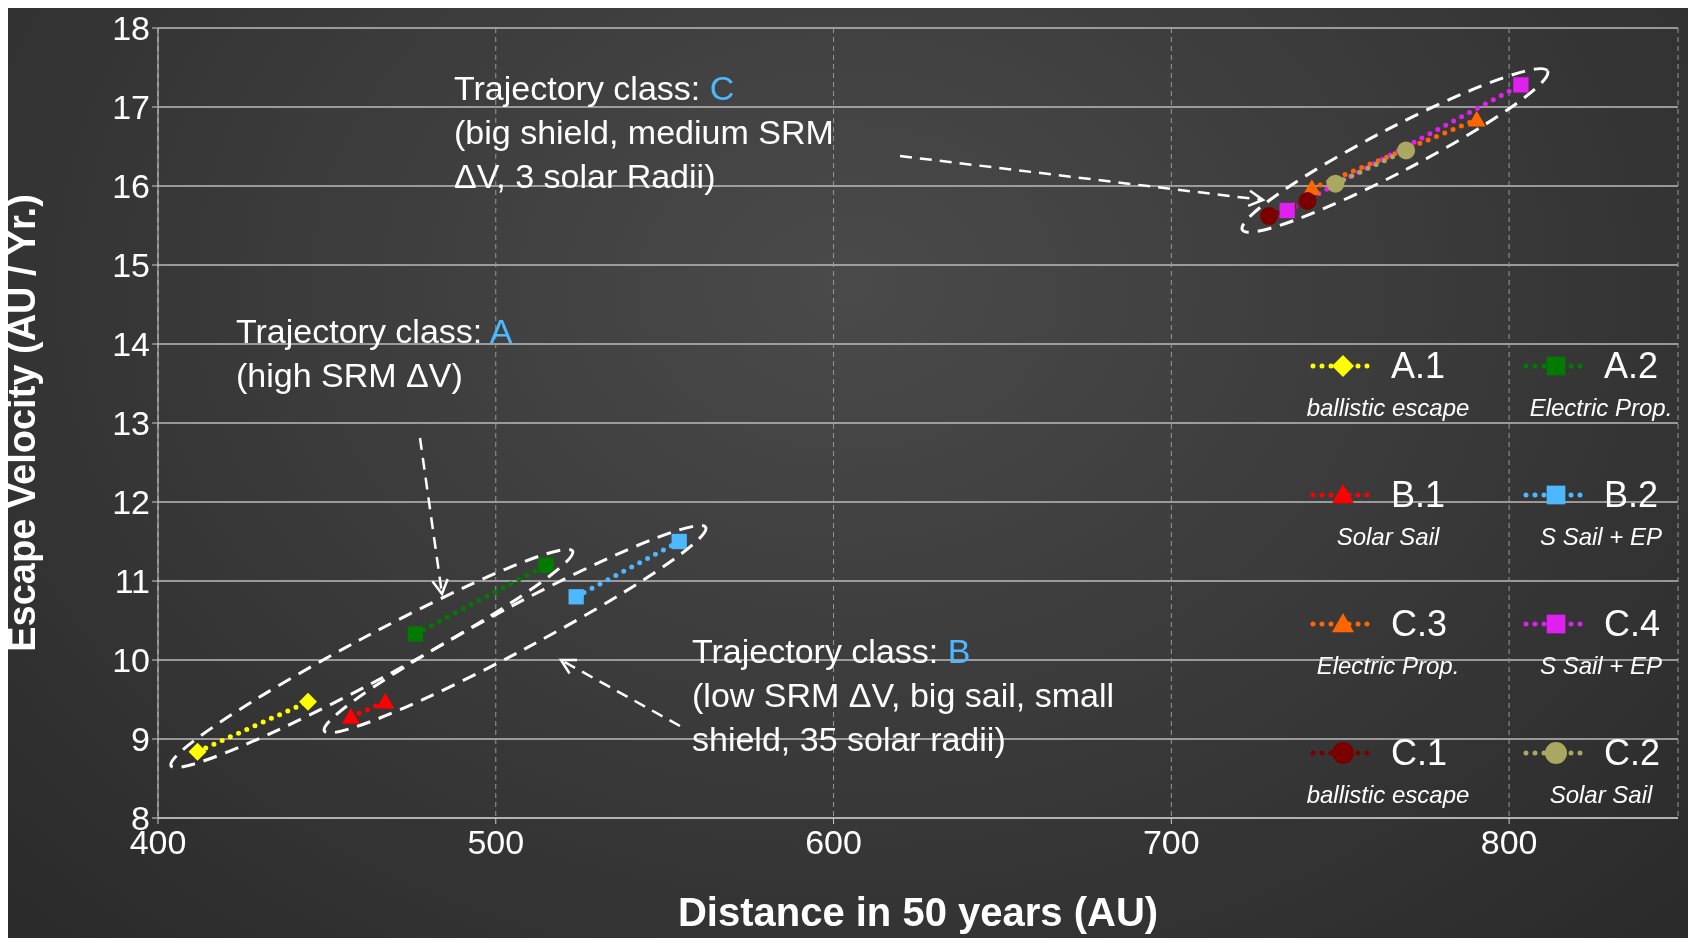  What do you see at coordinates (131, 265) in the screenshot?
I see `y-tick-label: 15` at bounding box center [131, 265].